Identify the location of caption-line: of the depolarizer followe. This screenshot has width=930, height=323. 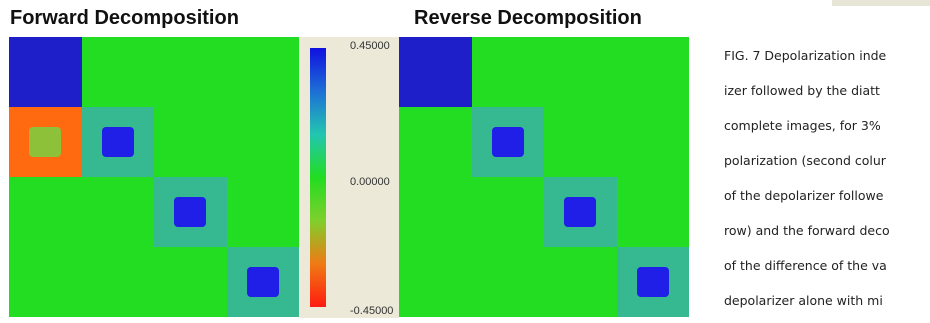
(804, 195).